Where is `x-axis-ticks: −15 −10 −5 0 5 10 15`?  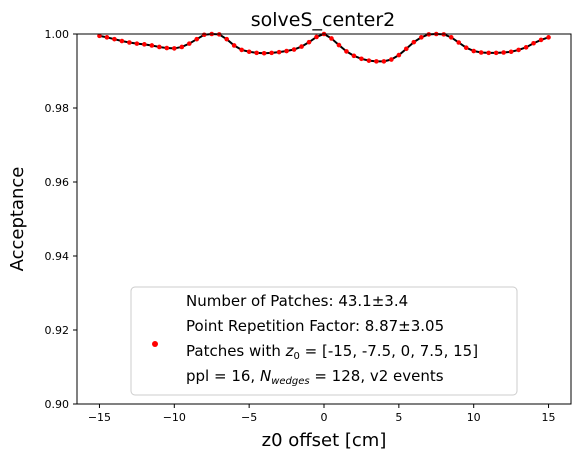
x-axis-ticks: −15 −10 −5 0 5 10 15 is located at coordinates (322, 414).